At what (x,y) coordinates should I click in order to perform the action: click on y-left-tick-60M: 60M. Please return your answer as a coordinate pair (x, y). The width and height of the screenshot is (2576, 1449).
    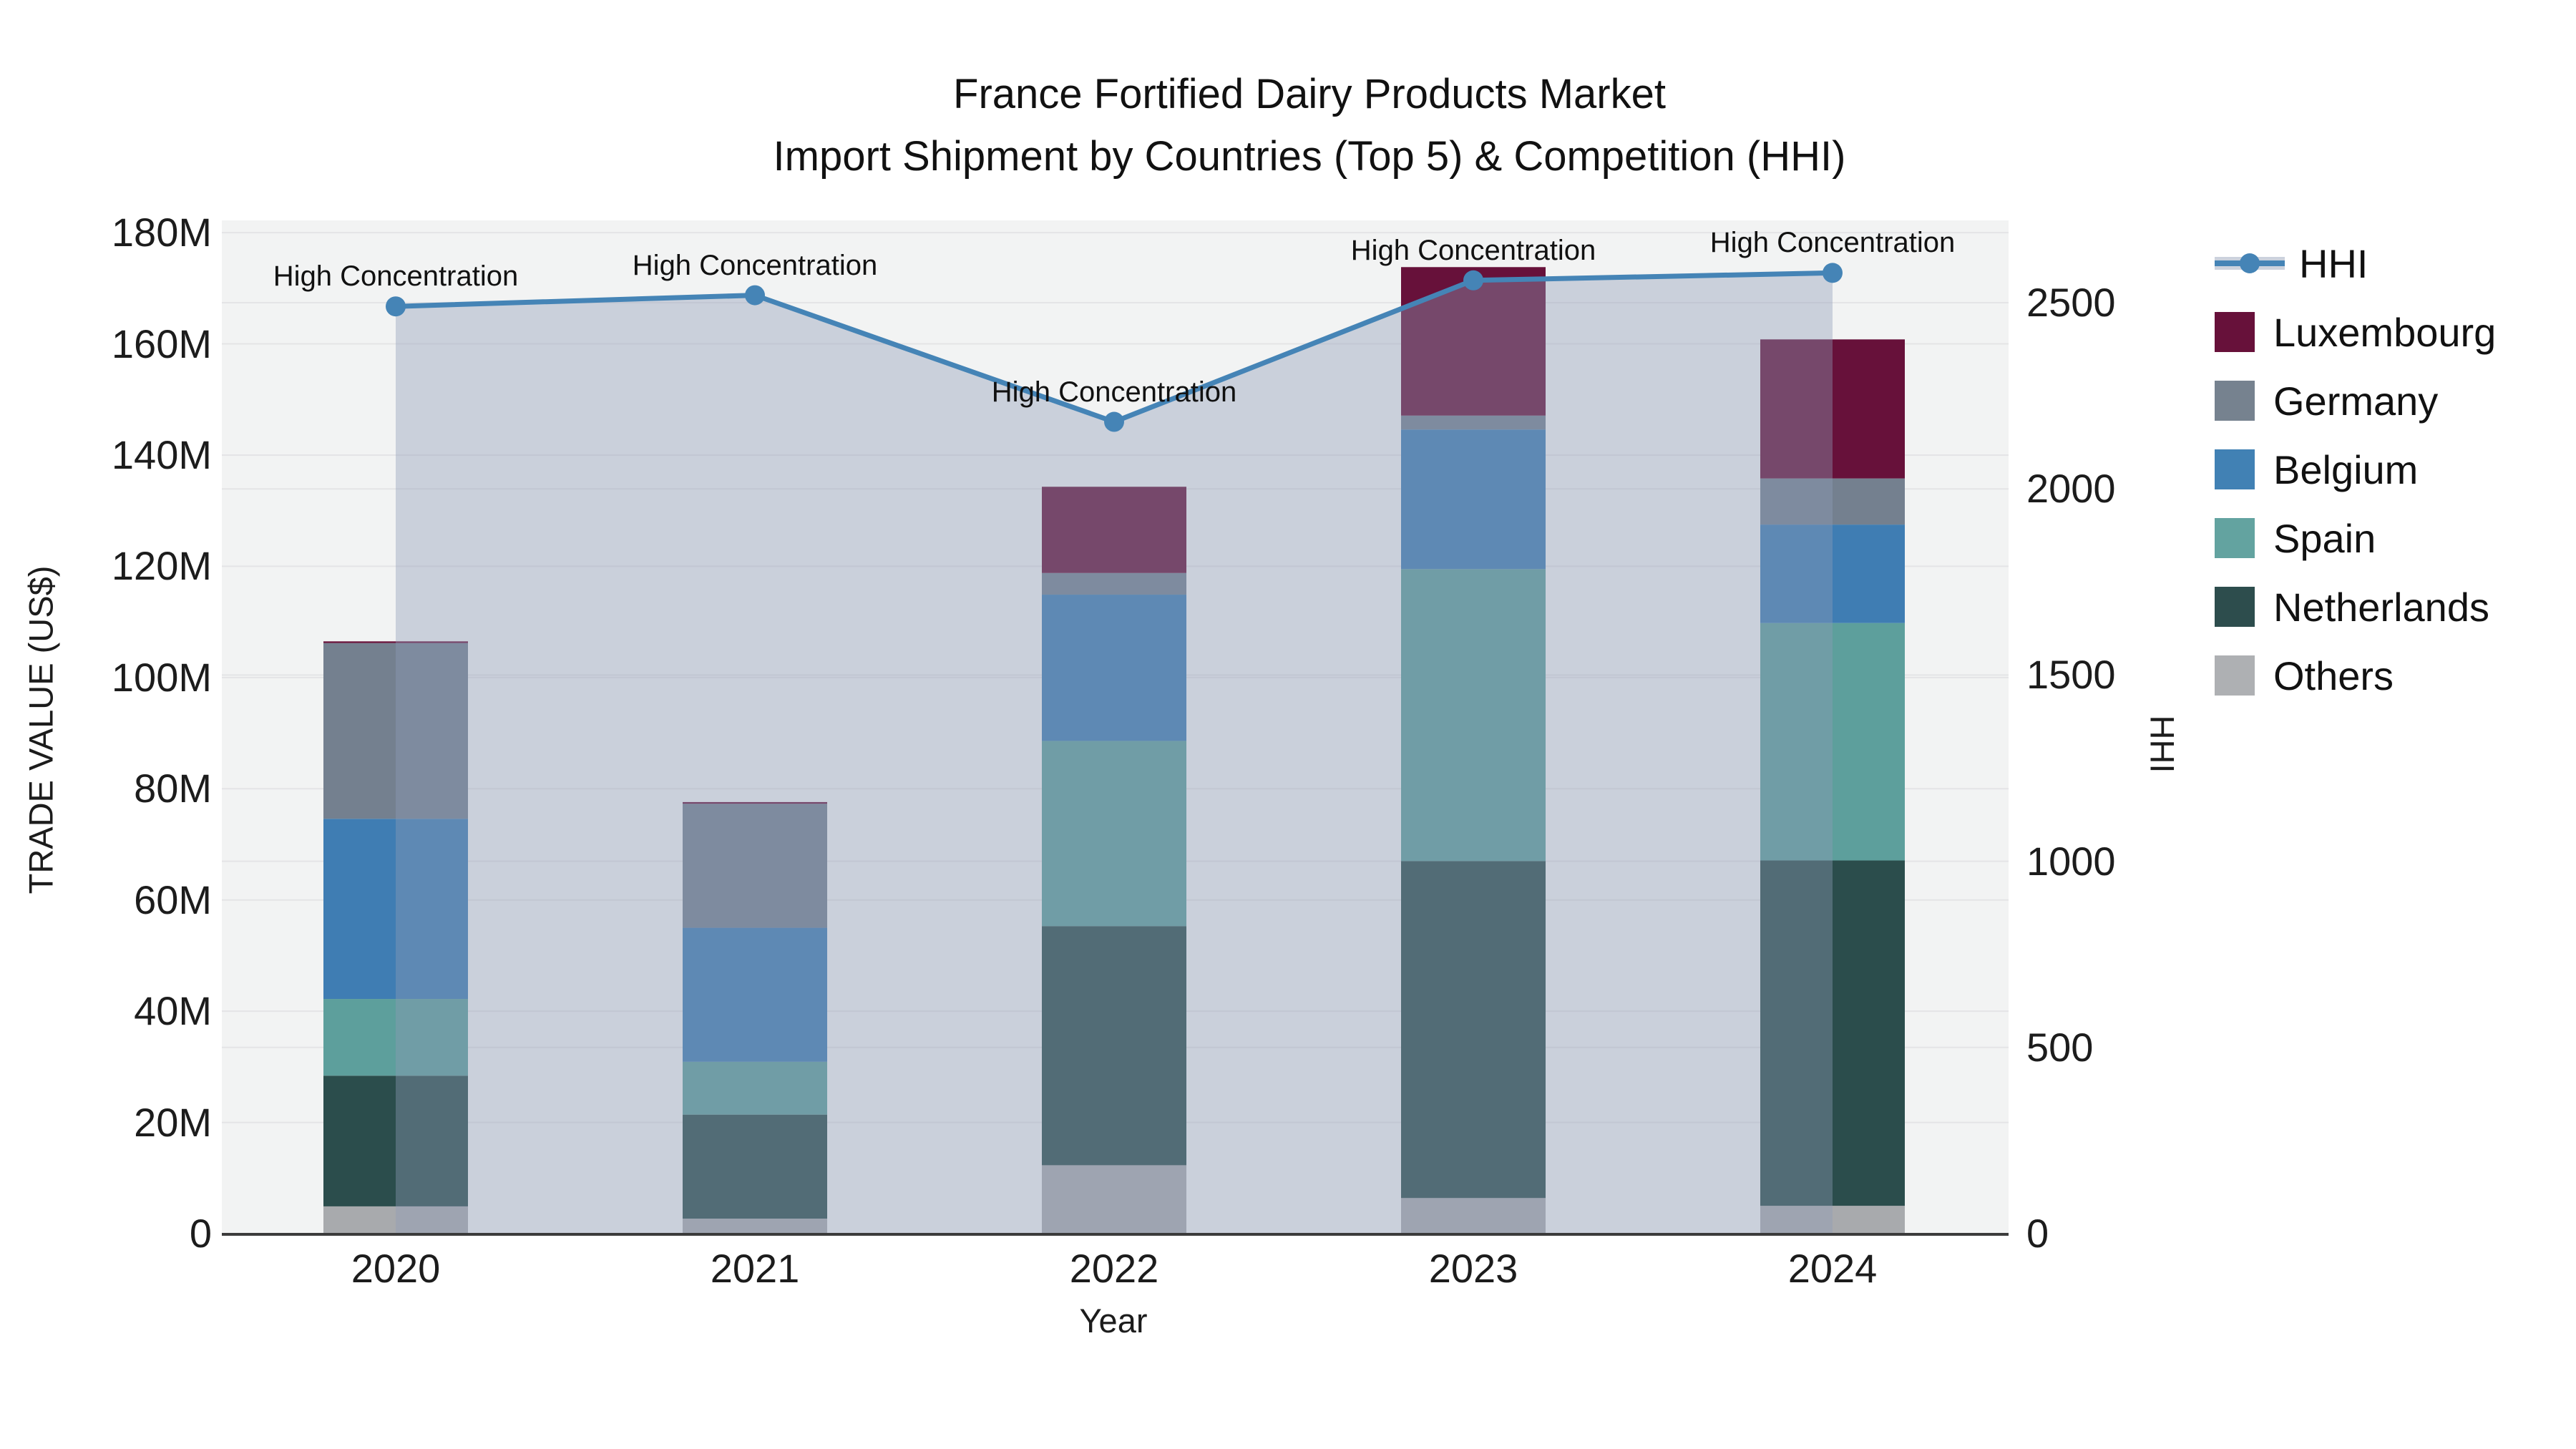
    Looking at the image, I should click on (173, 899).